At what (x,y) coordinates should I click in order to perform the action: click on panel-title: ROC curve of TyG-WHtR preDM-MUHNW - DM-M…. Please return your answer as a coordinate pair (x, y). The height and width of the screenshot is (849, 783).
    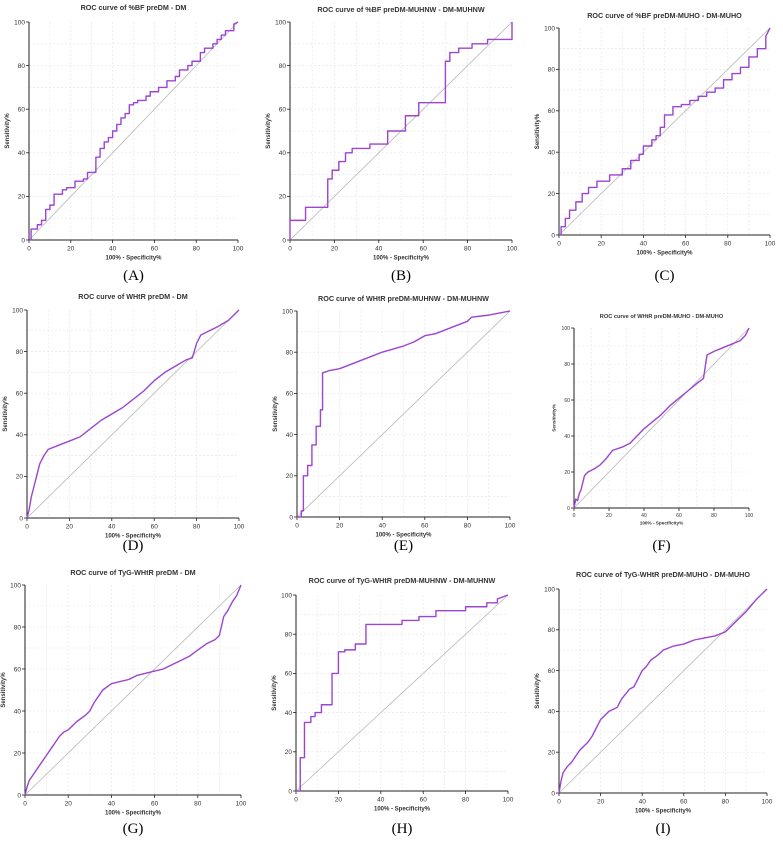
    Looking at the image, I should click on (402, 580).